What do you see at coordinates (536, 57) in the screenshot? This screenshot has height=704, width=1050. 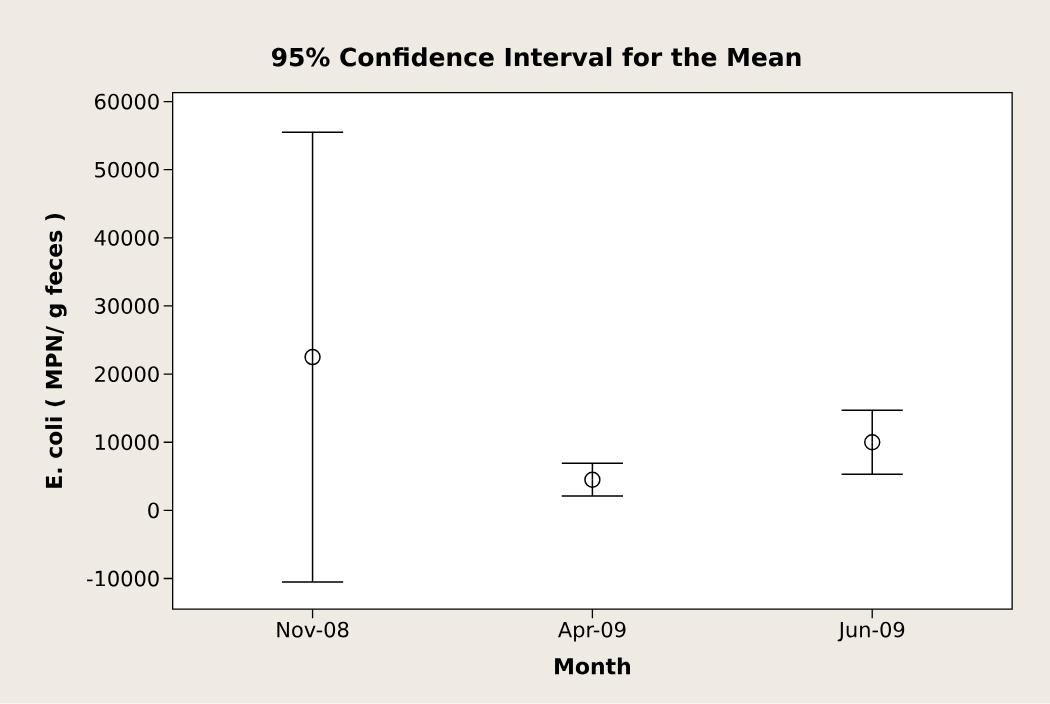 I see `chart-title: 95% Confidence Interval for the Mean` at bounding box center [536, 57].